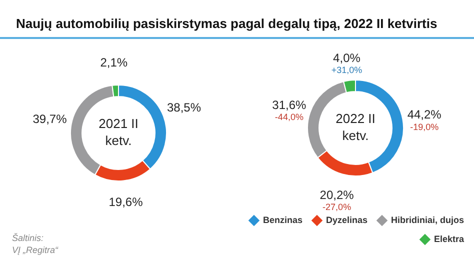  Describe the element at coordinates (227, 23) in the screenshot. I see `chart-title: Naujų automobilių pasiskirstymas pagal degalų tipą, 2022 II ketvirtis` at that location.